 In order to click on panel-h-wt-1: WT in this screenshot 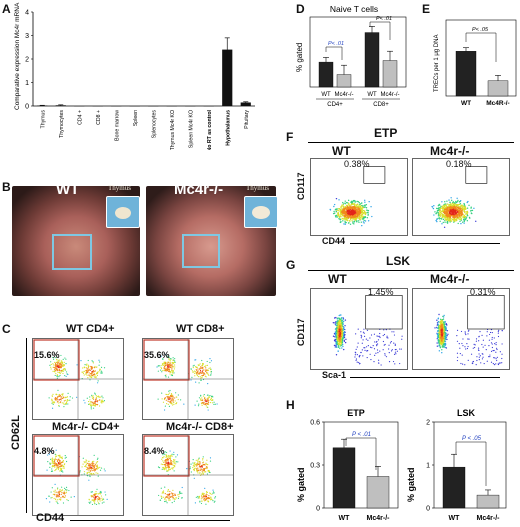, I will do `click(345, 518)`.